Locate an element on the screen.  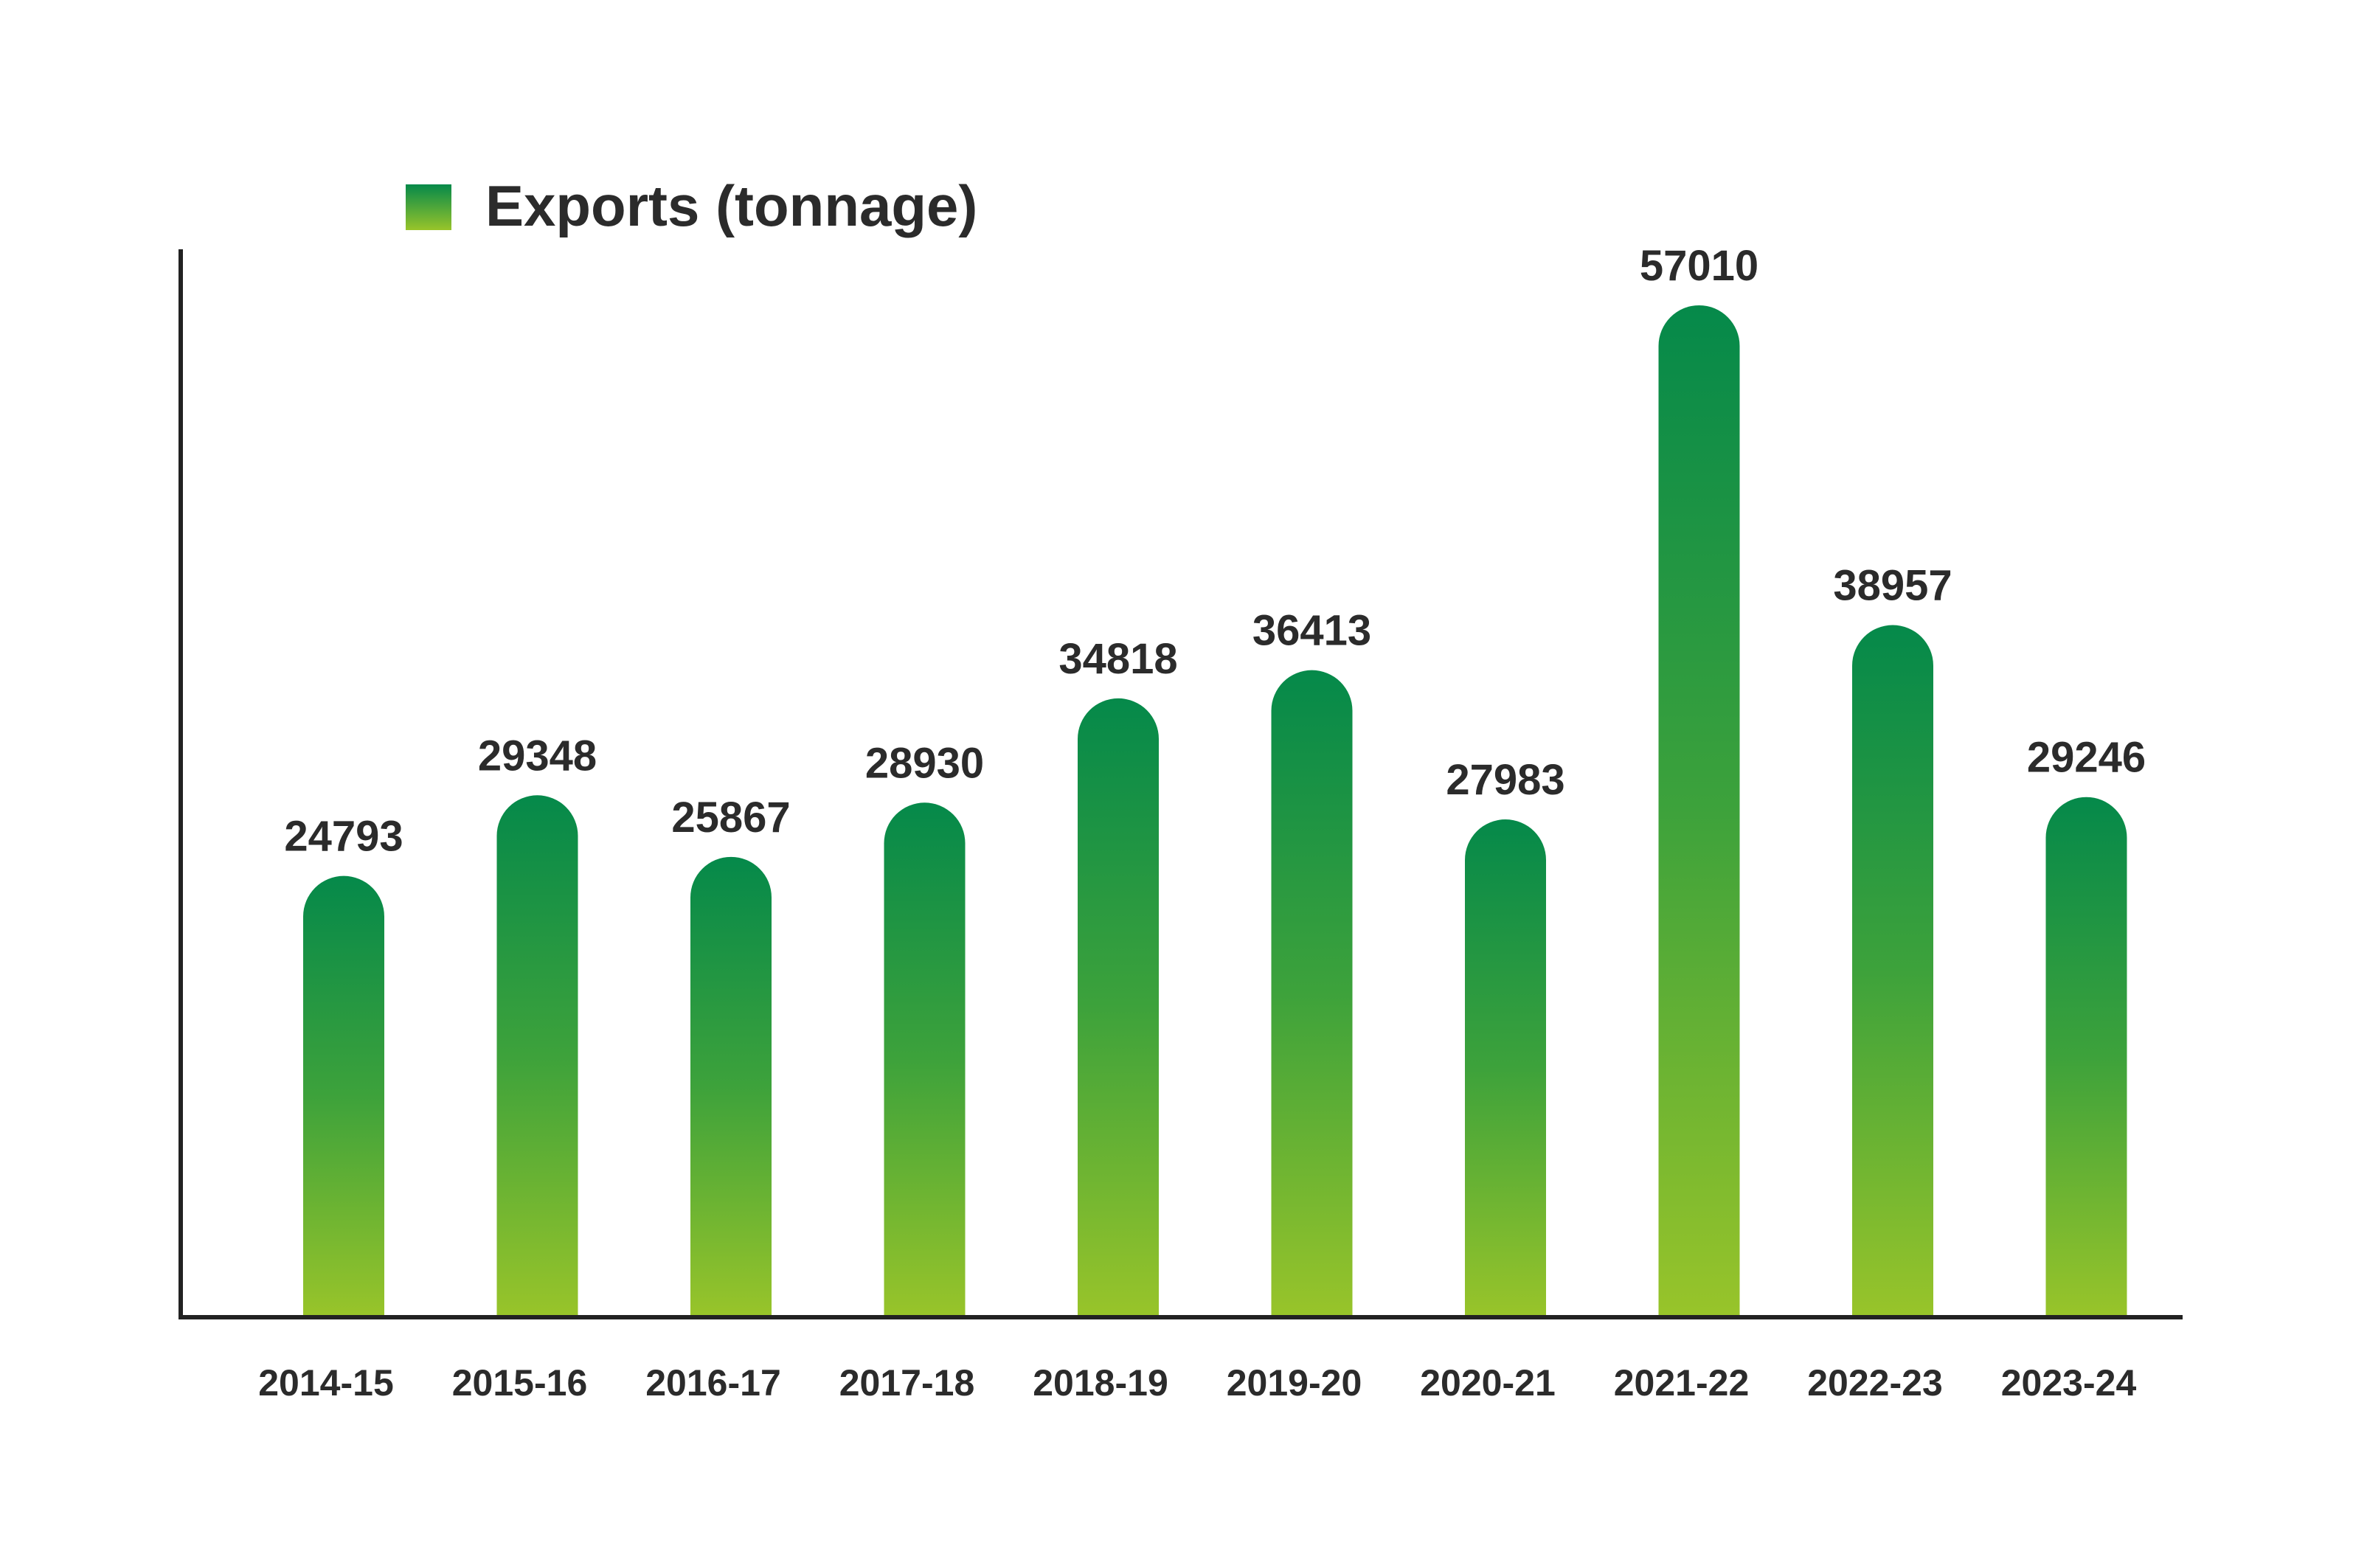
value-label-2018-19: 34818 is located at coordinates (1117, 659).